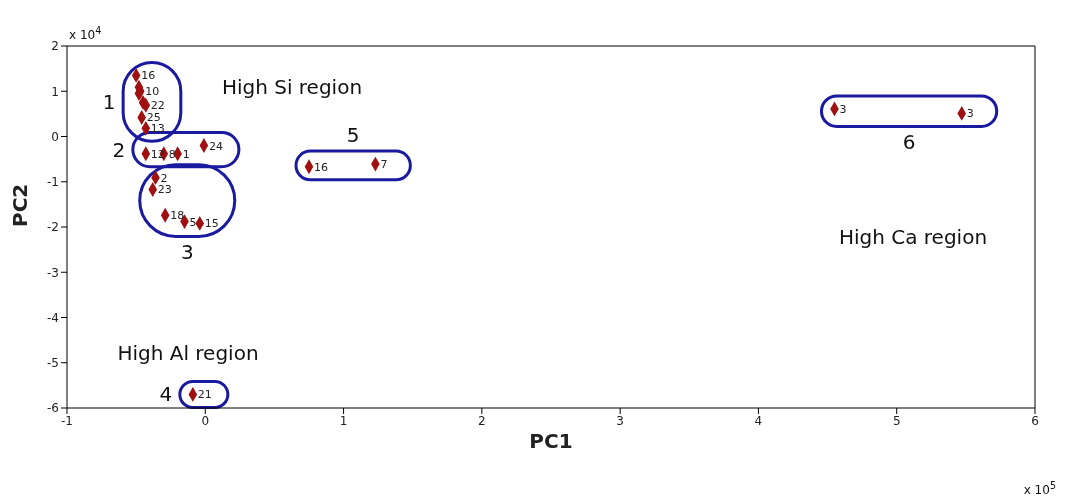  I want to click on text: x 10$^{4}$, so click(85, 33).